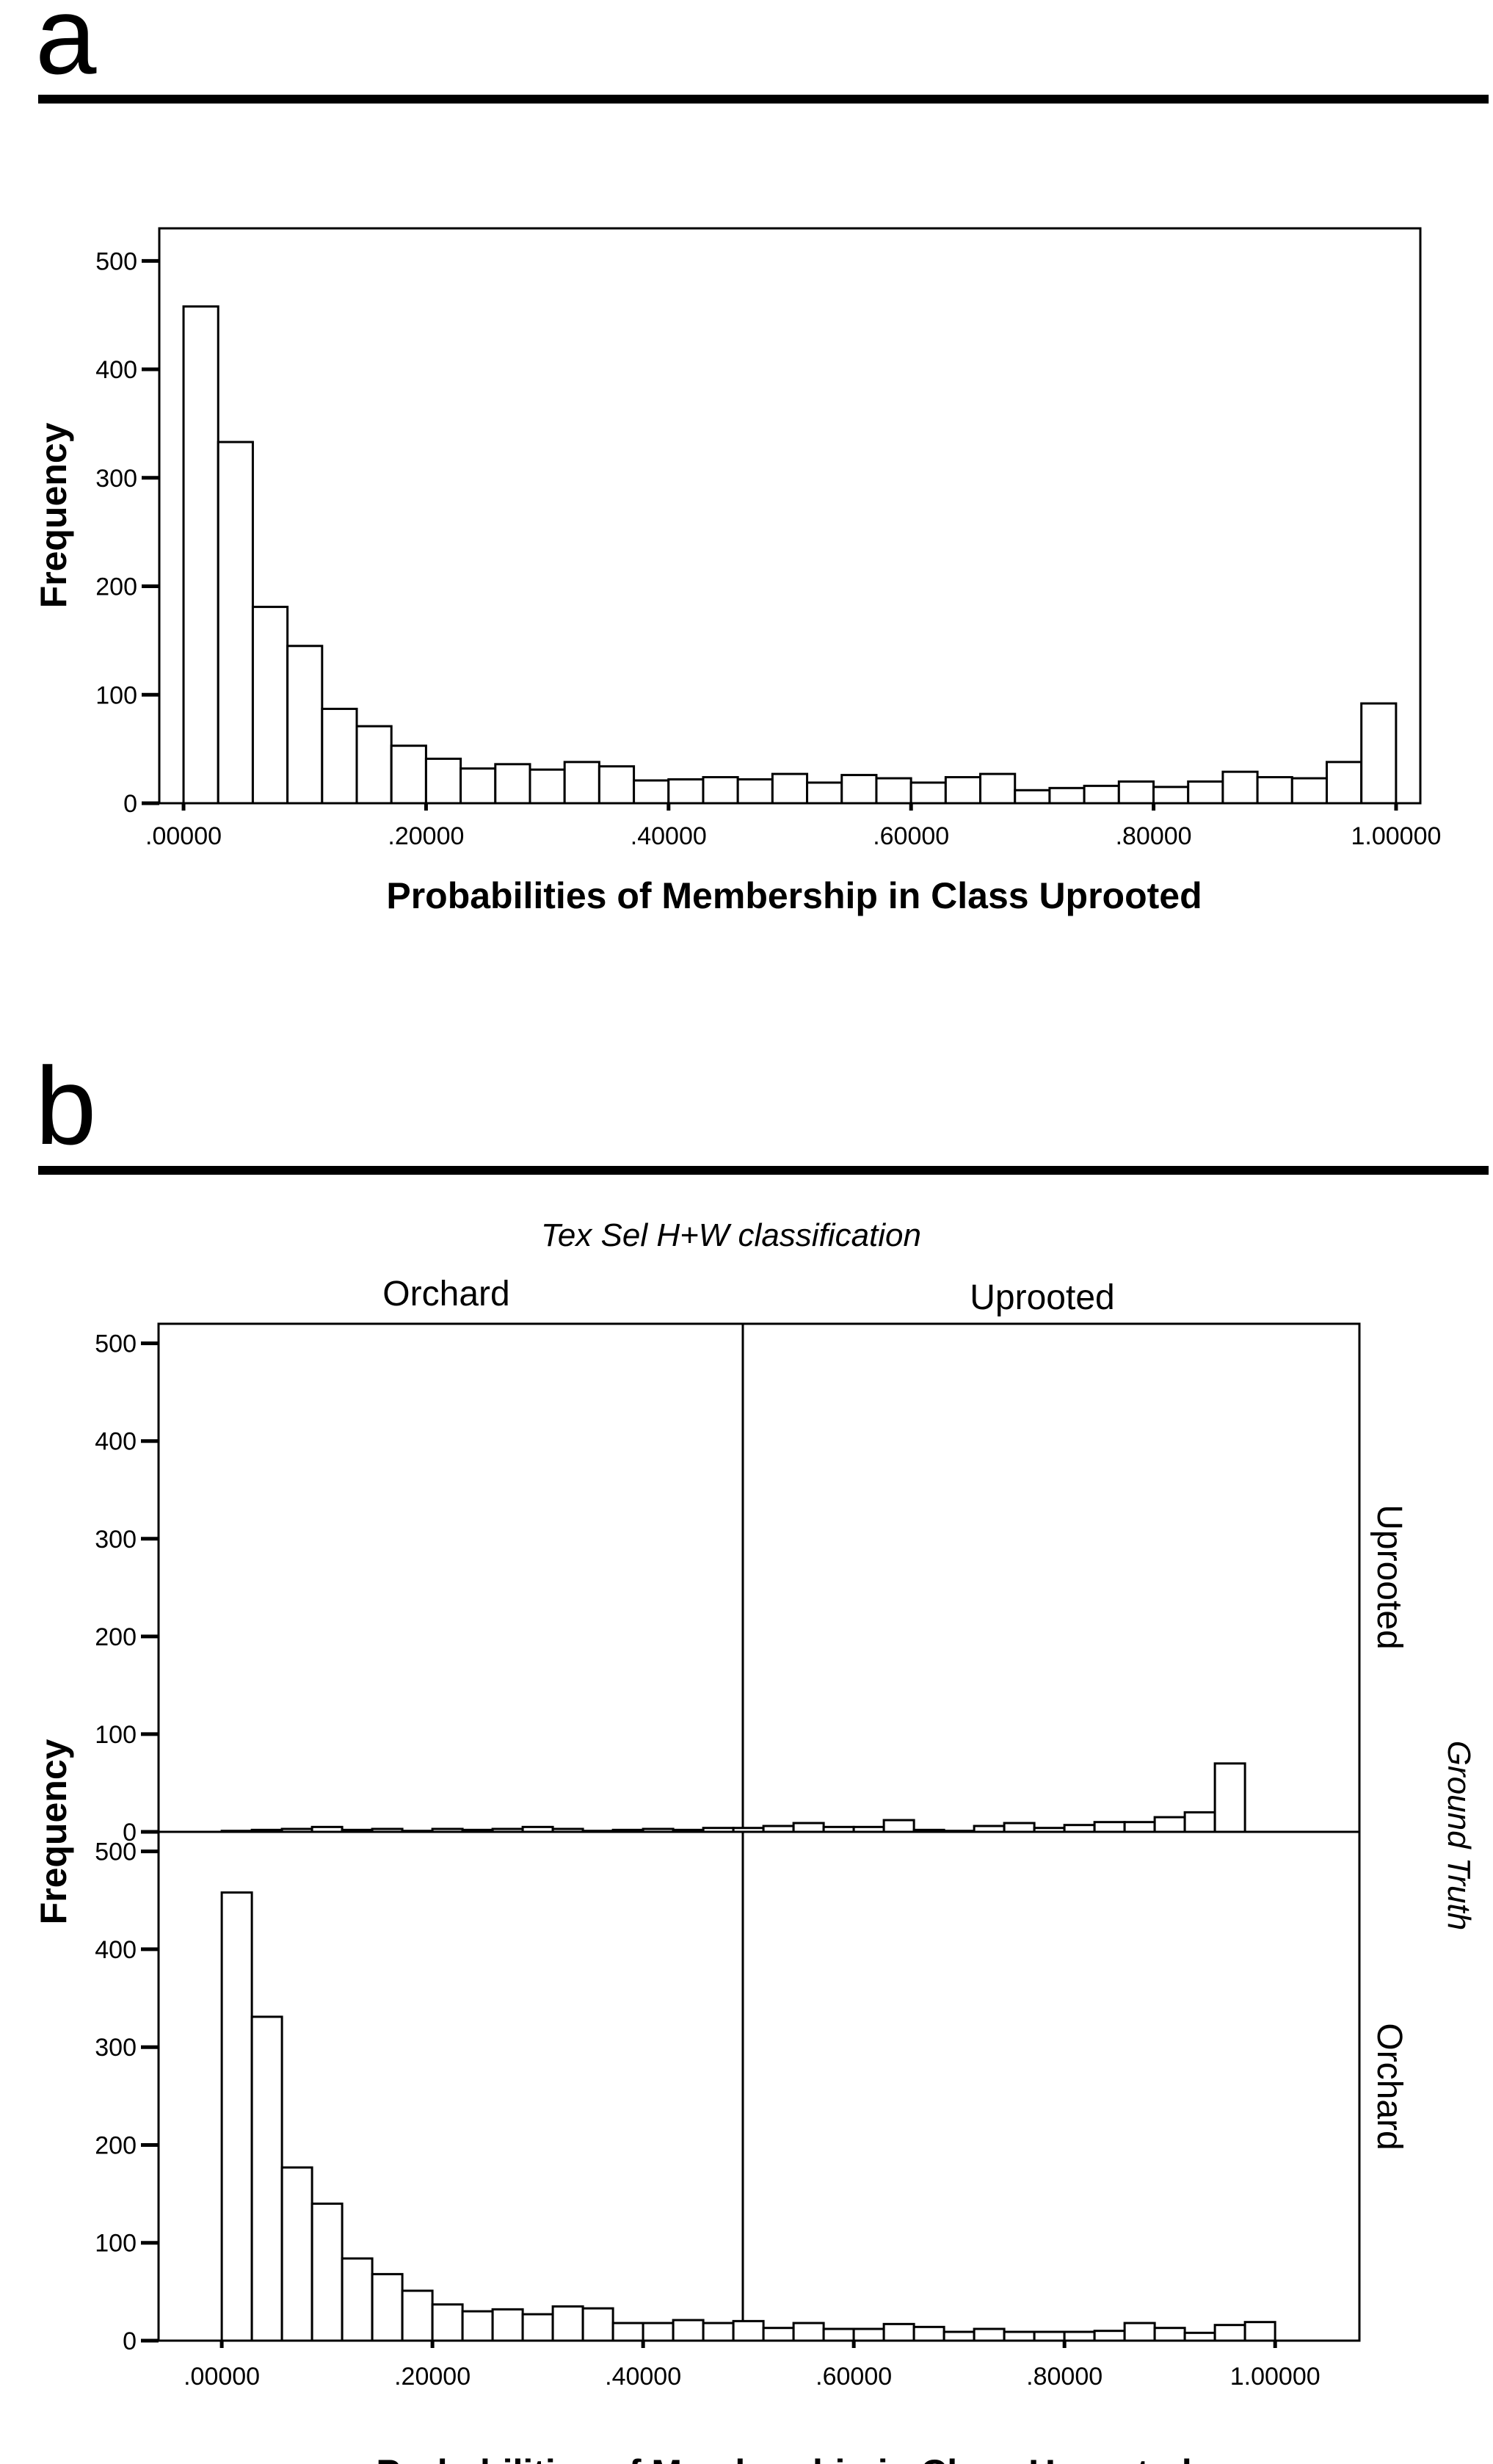 This screenshot has width=1493, height=2464. What do you see at coordinates (643, 2377) in the screenshot?
I see `panel-b-x-tick-label-2: .40000` at bounding box center [643, 2377].